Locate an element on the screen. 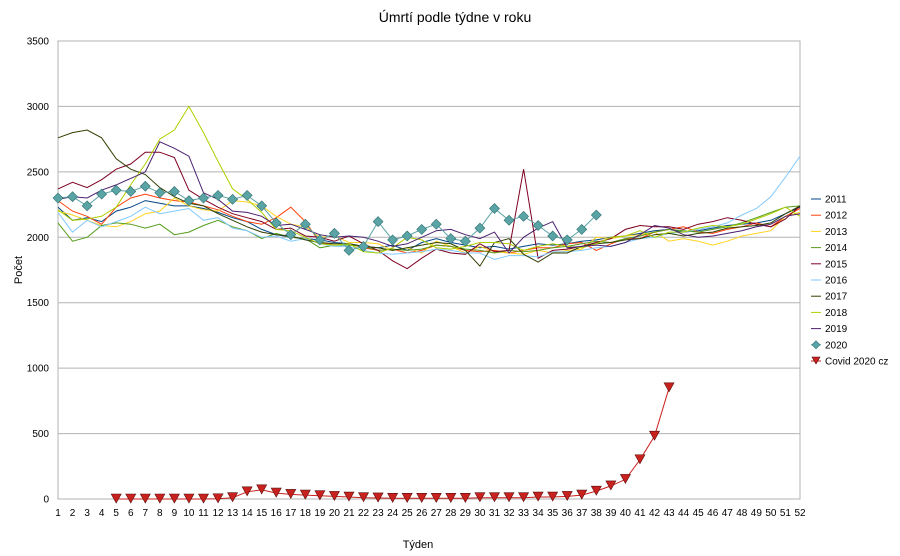 Image resolution: width=900 pixels, height=556 pixels. x-tick-label: 14 is located at coordinates (248, 513).